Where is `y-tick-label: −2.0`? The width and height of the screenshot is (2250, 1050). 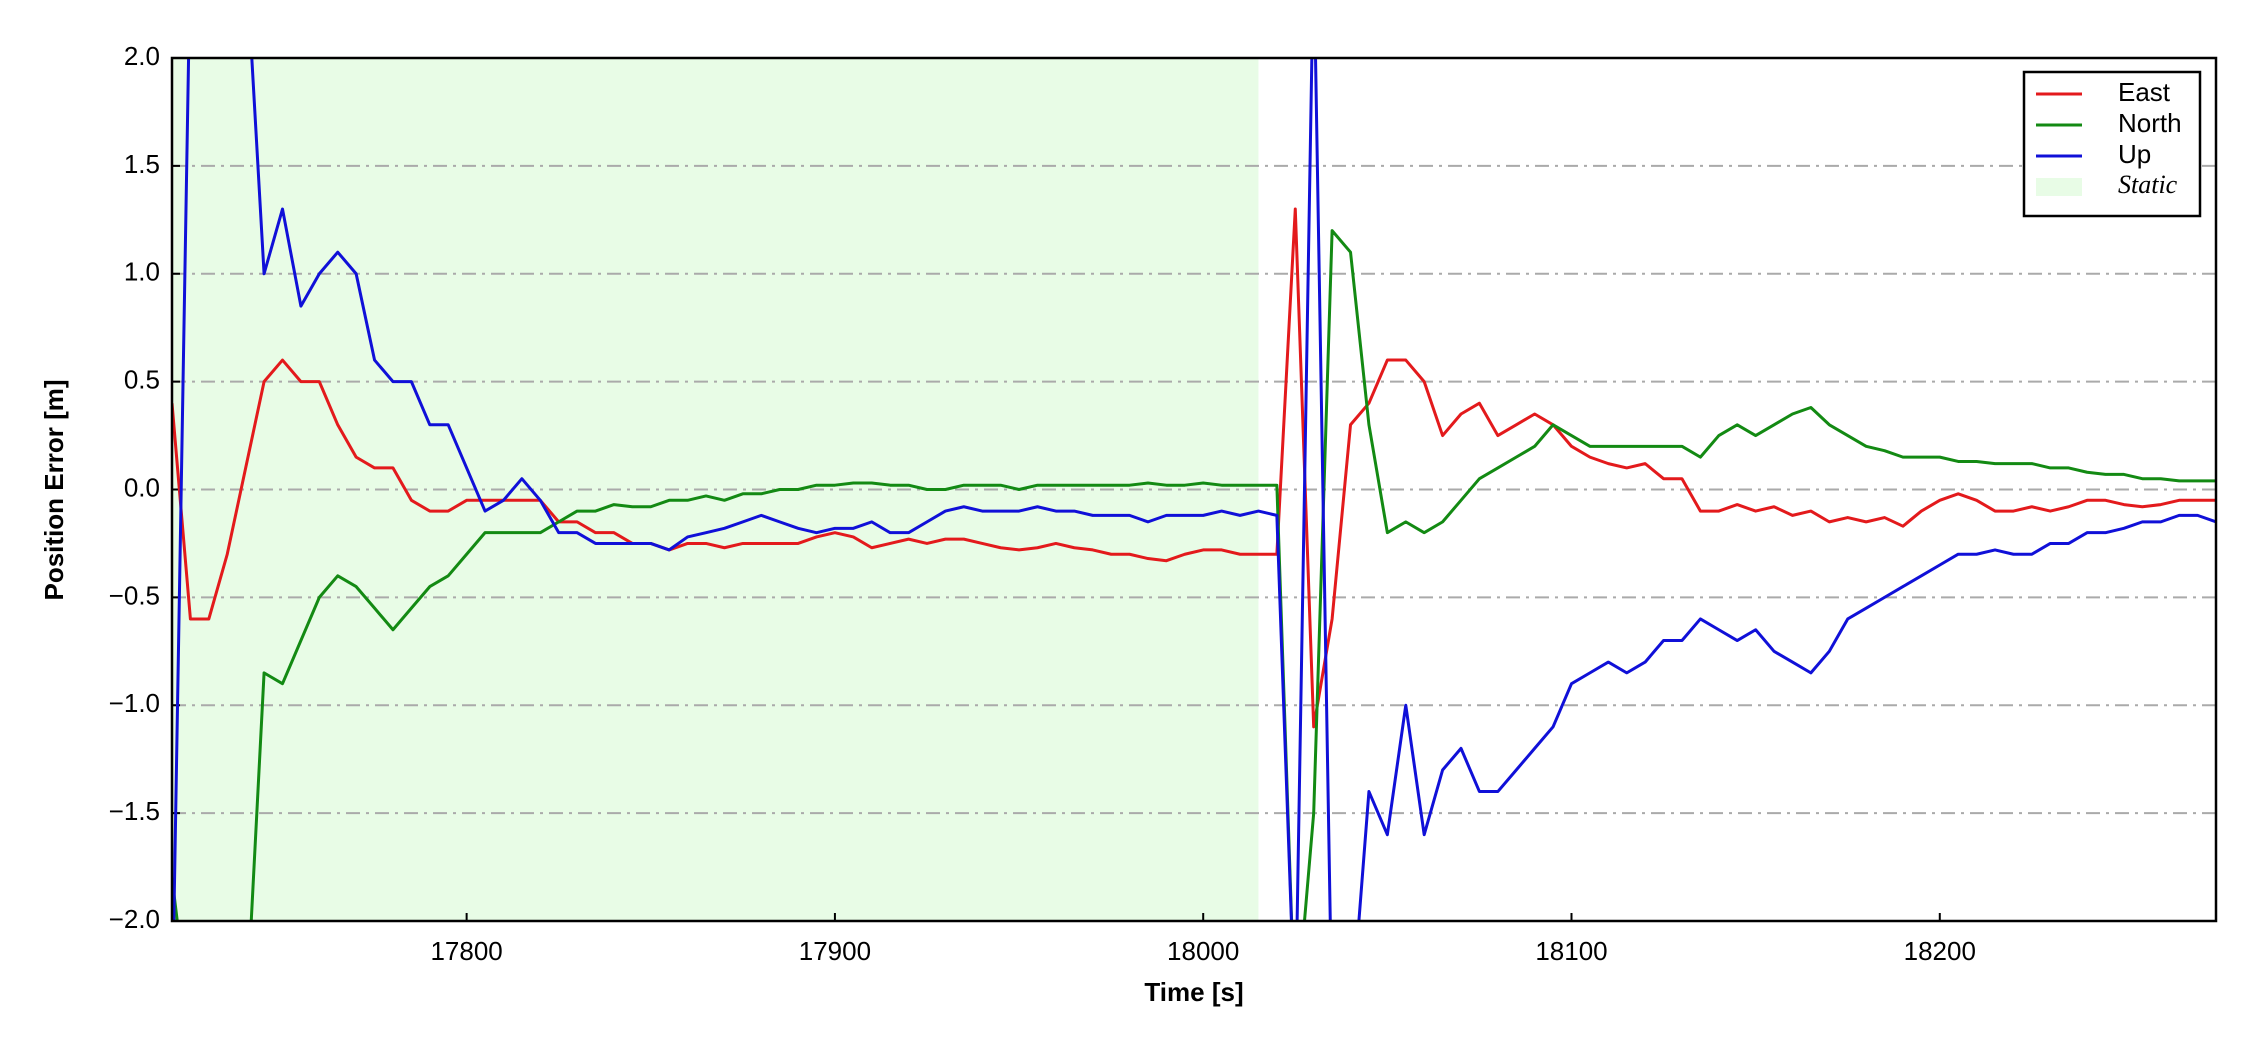 y-tick-label: −2.0 is located at coordinates (134, 919).